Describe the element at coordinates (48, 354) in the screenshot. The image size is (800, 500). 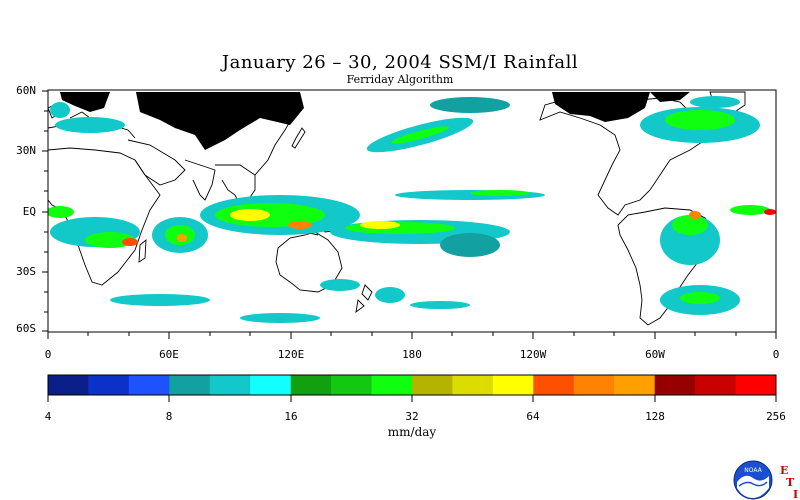
I see `lon-label-0: 0` at that location.